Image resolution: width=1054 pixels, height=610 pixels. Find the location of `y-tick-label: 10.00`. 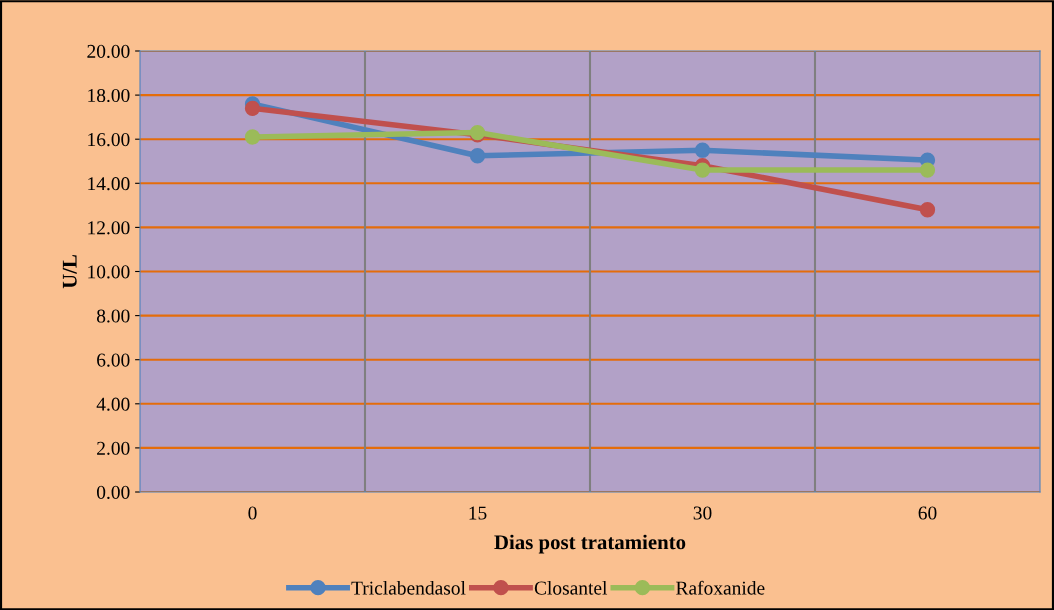

y-tick-label: 10.00 is located at coordinates (109, 272).